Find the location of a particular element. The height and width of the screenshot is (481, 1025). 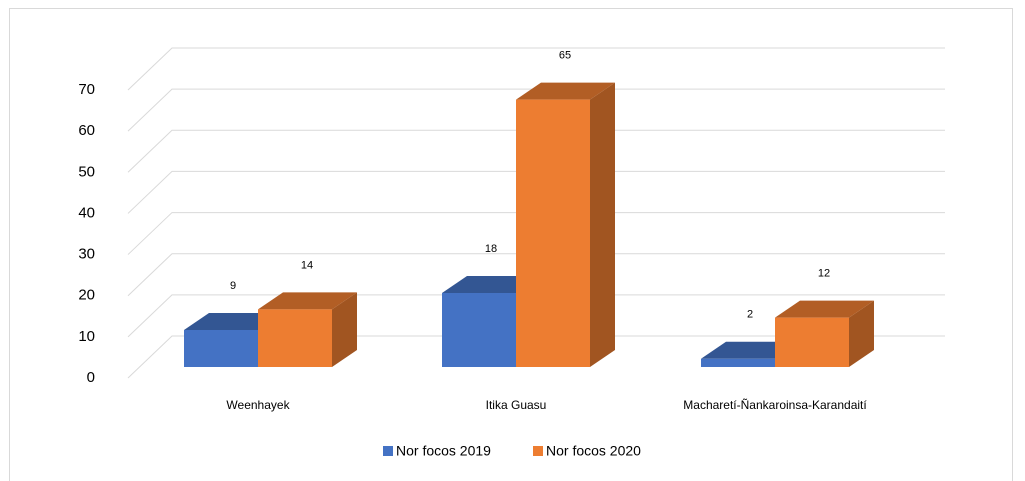

y-tick-label: 60 is located at coordinates (86, 130).